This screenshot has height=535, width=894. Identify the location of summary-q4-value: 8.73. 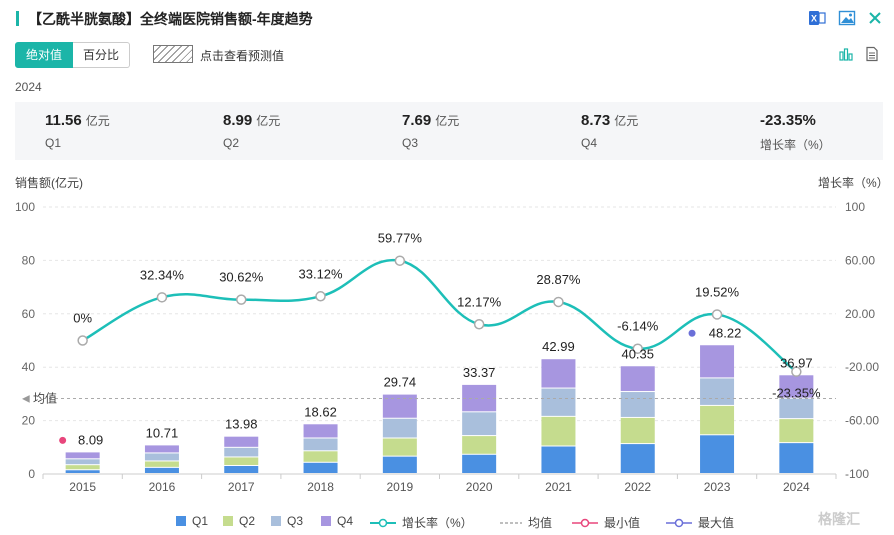
(596, 120).